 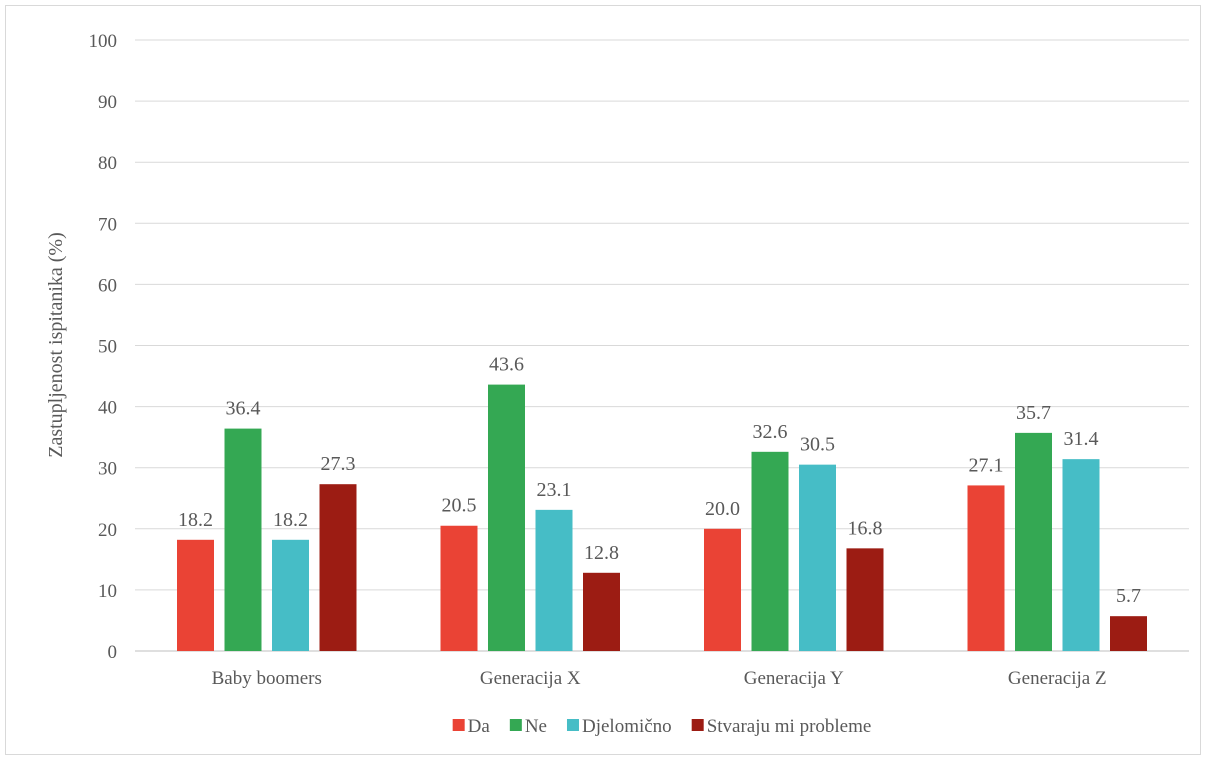 What do you see at coordinates (107, 347) in the screenshot?
I see `y-tick-label: 50` at bounding box center [107, 347].